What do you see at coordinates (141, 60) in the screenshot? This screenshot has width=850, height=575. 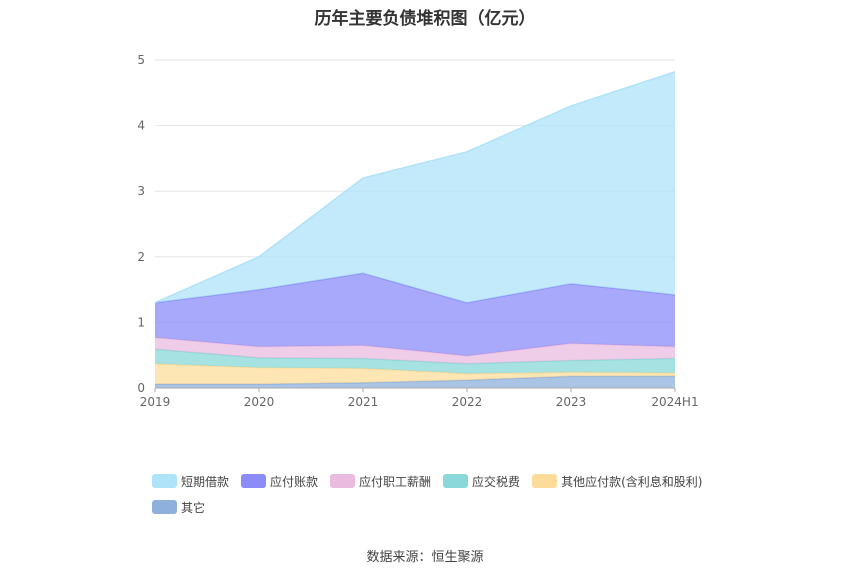 I see `y-tick-label: 5` at bounding box center [141, 60].